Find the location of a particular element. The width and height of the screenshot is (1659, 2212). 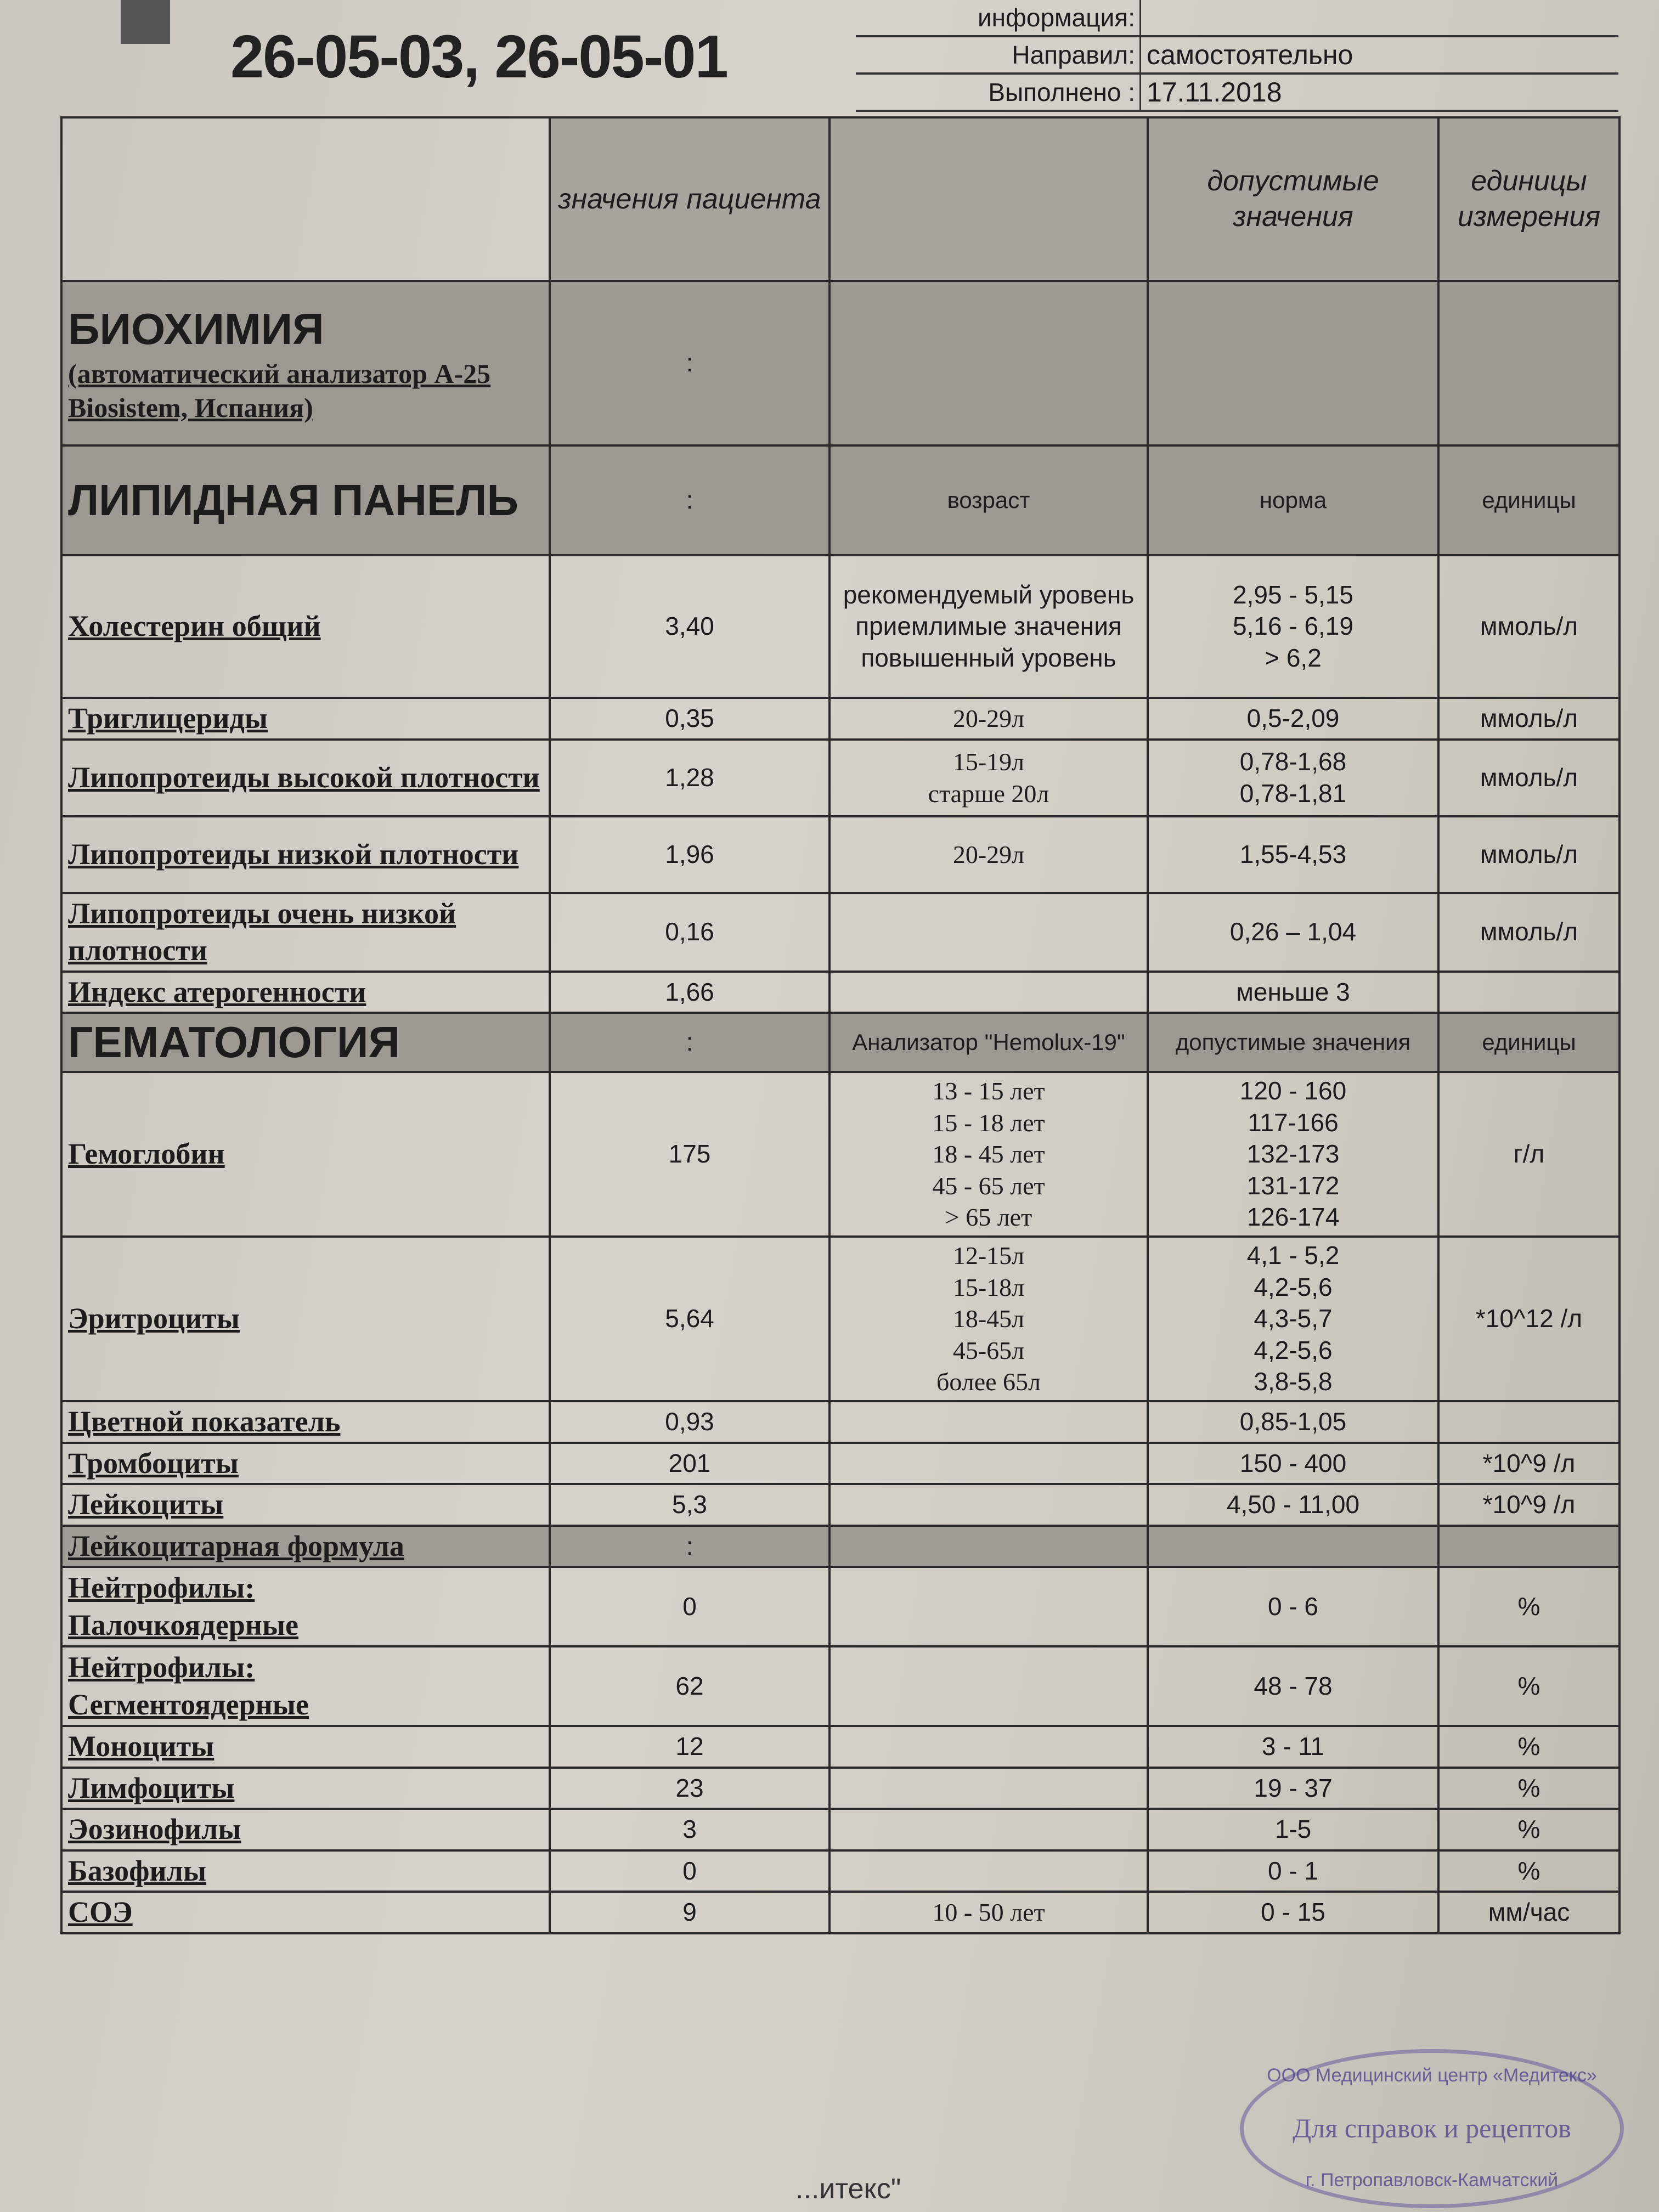

table-row: Индекс атерогенности 1,66 меньше 3 is located at coordinates (840, 992).